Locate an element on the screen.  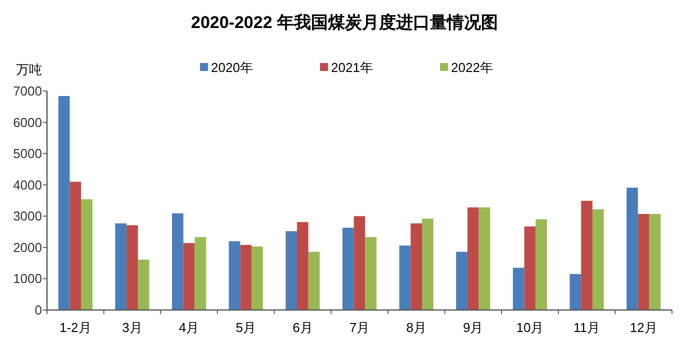
x-tick-label: 1-2月 is located at coordinates (76, 327).